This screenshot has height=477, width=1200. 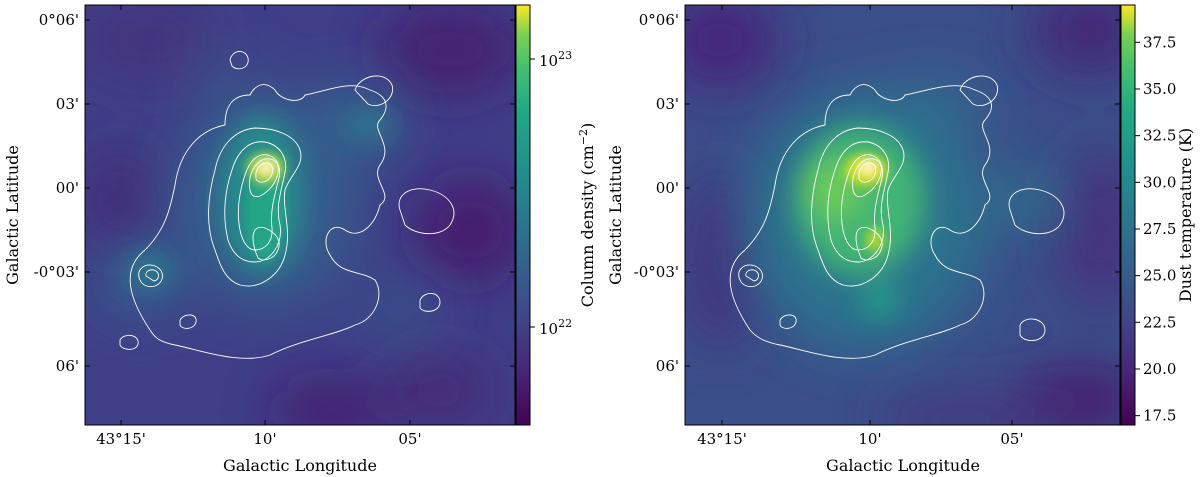 What do you see at coordinates (532, 193) in the screenshot?
I see `colorbar-ticks-left` at bounding box center [532, 193].